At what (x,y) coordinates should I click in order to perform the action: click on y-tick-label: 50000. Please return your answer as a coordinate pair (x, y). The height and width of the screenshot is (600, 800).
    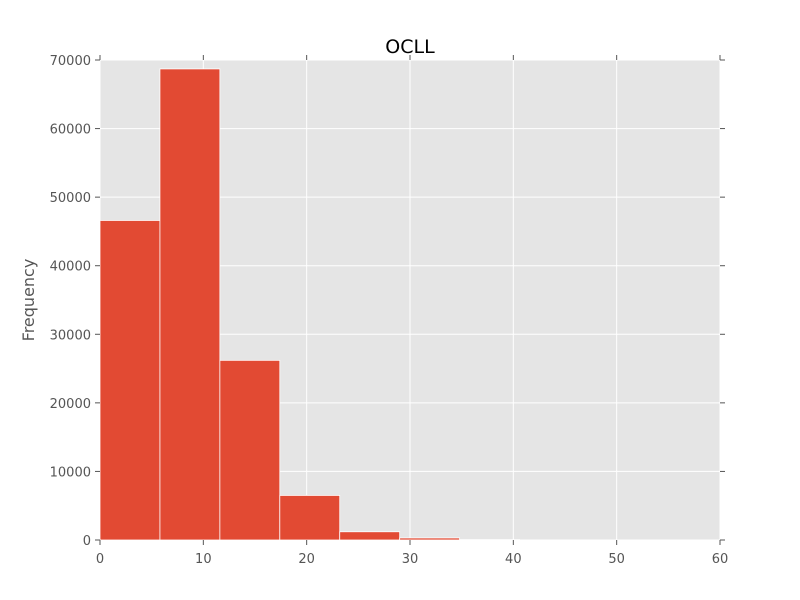
    Looking at the image, I should click on (70, 198).